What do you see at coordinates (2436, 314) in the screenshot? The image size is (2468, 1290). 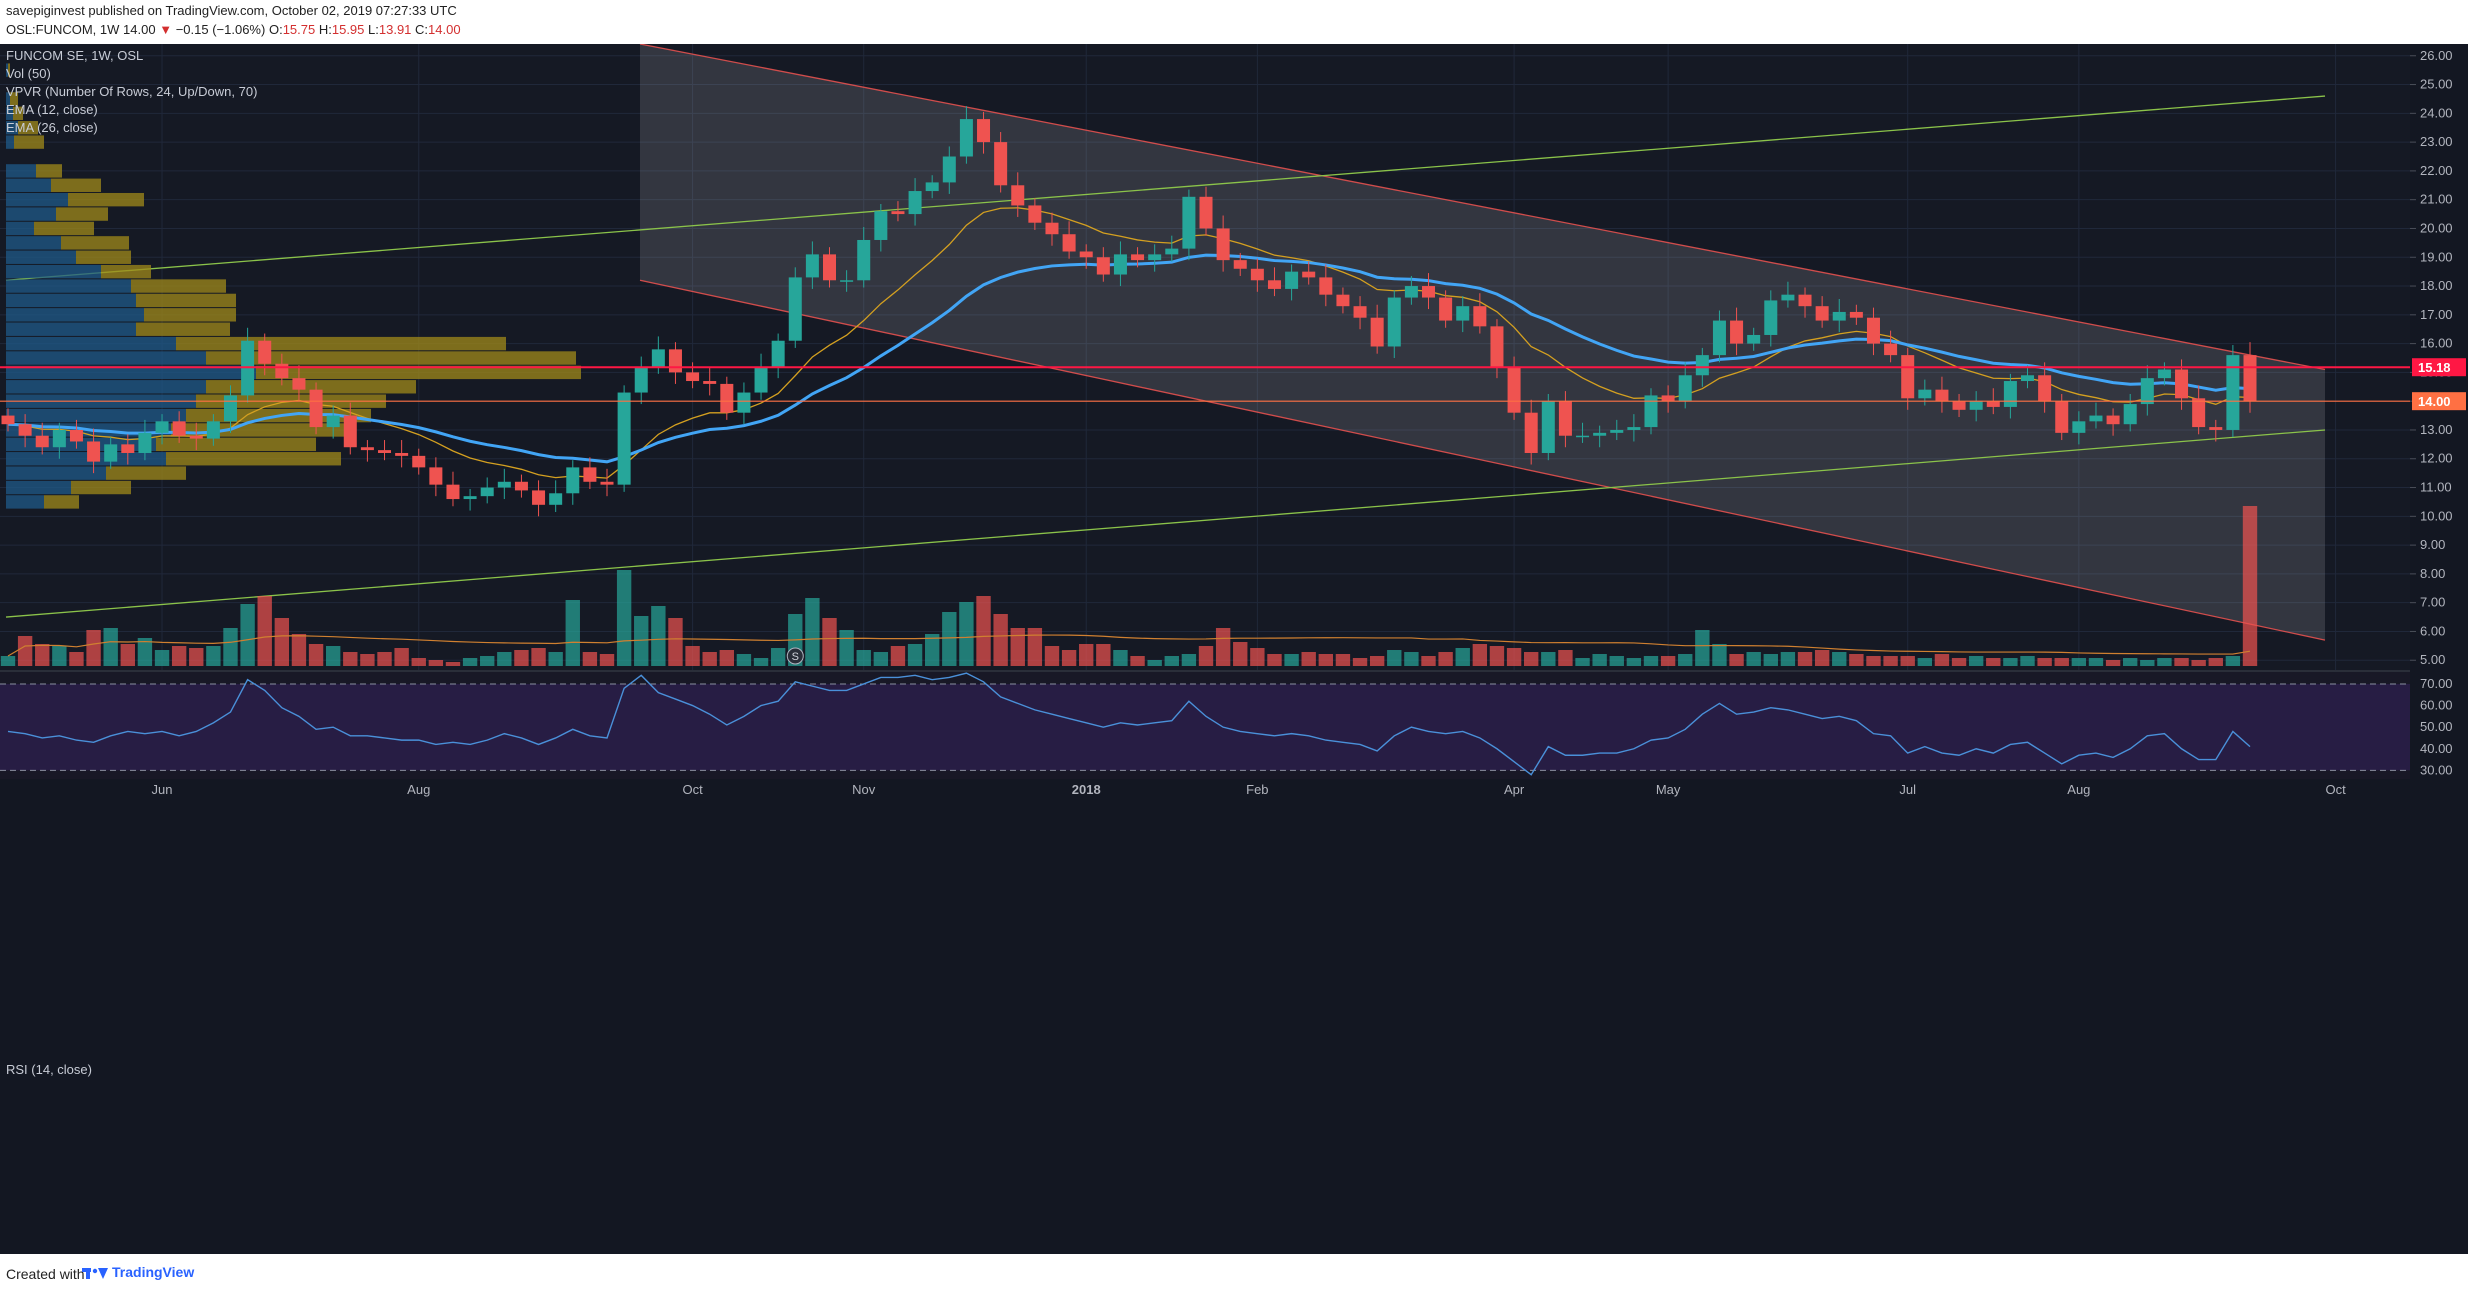 I see `price-tick-label: 17.00` at bounding box center [2436, 314].